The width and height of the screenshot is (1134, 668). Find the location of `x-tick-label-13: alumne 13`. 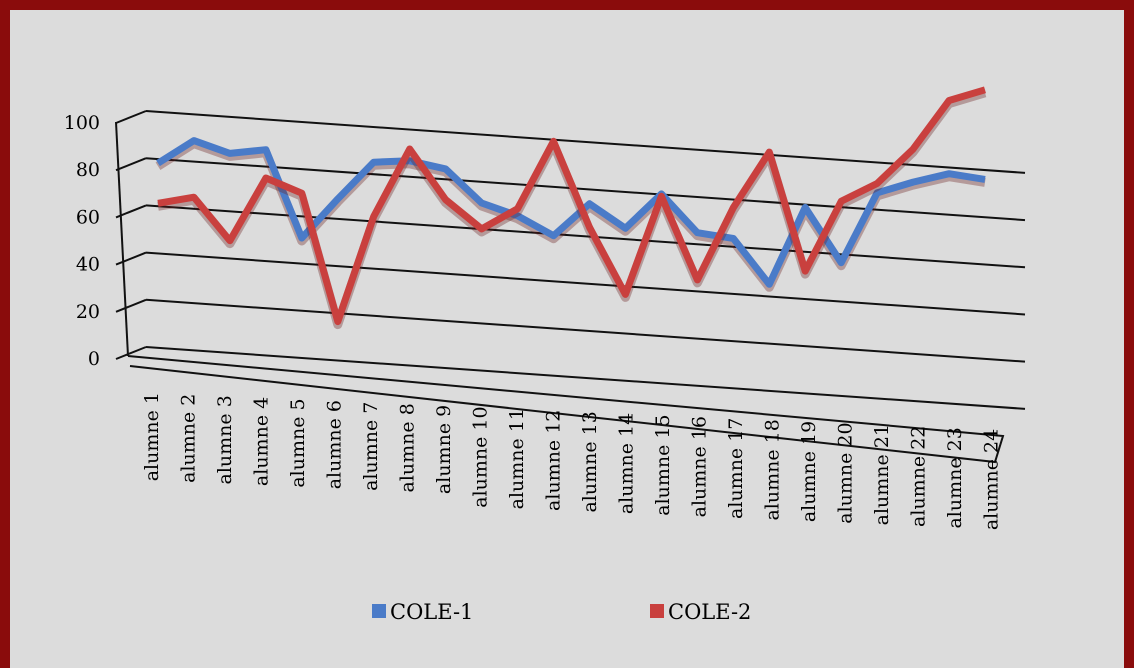

x-tick-label-13: alumne 13 is located at coordinates (590, 461).